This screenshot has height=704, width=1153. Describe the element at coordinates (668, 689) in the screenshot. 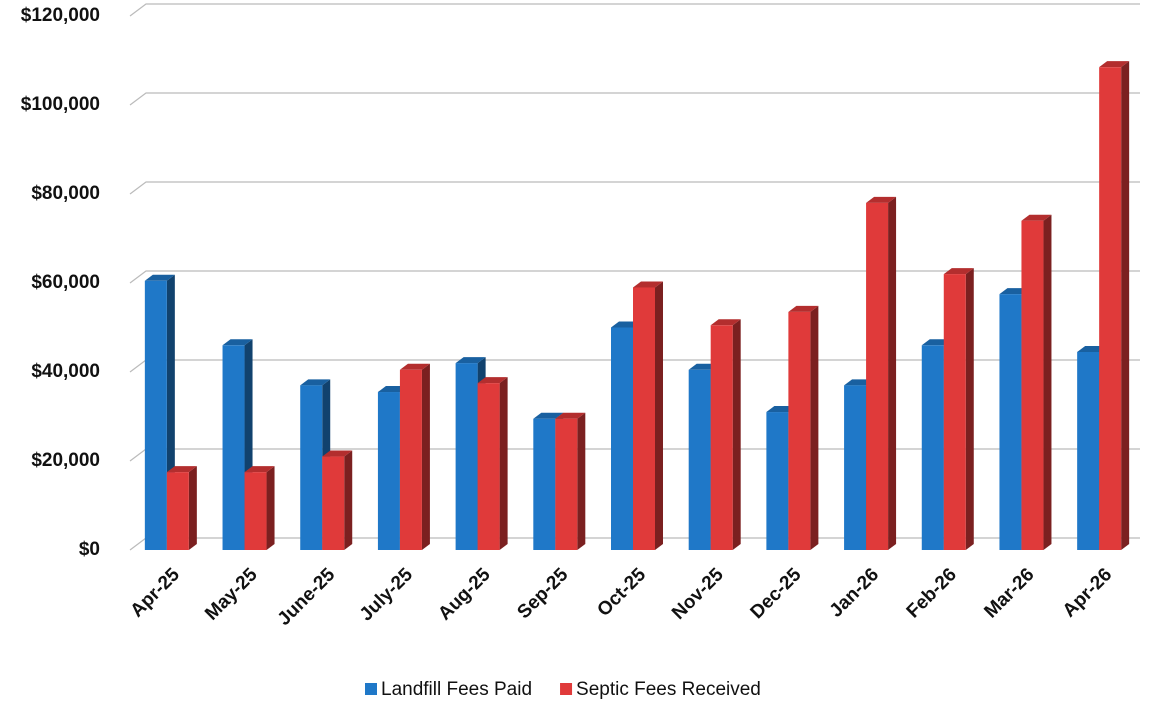

I see `legend-label: Septic Fees Received` at that location.